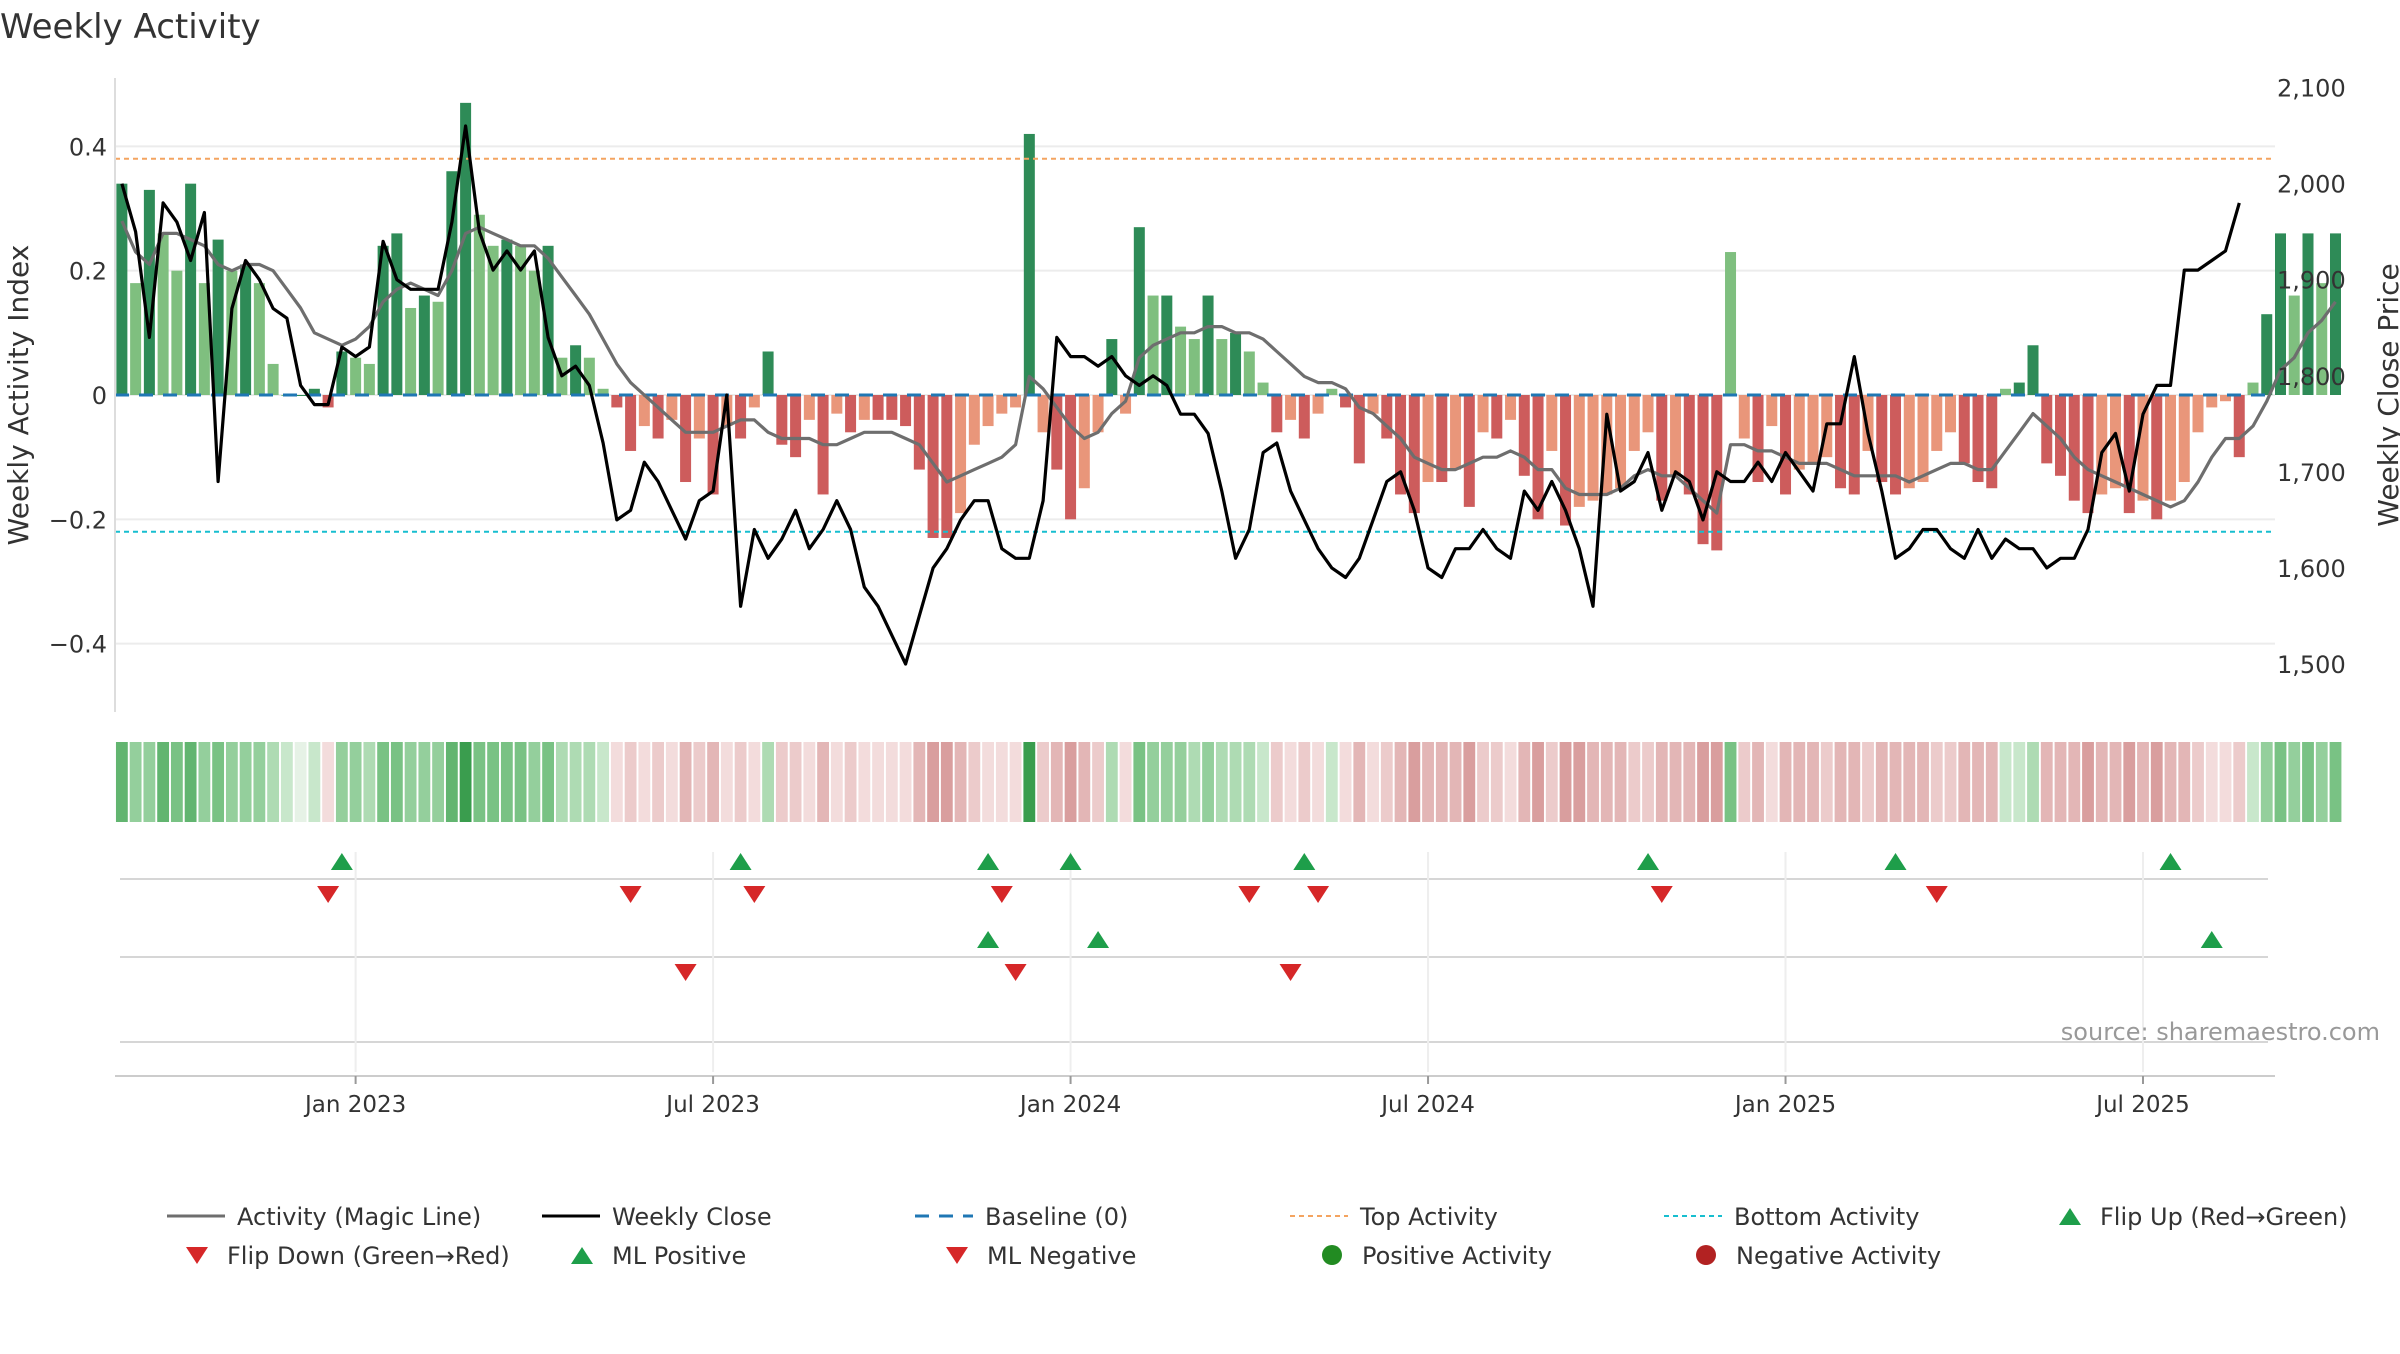 The height and width of the screenshot is (1354, 2400). What do you see at coordinates (1098, 939) in the screenshot?
I see `ml-positive-marker` at bounding box center [1098, 939].